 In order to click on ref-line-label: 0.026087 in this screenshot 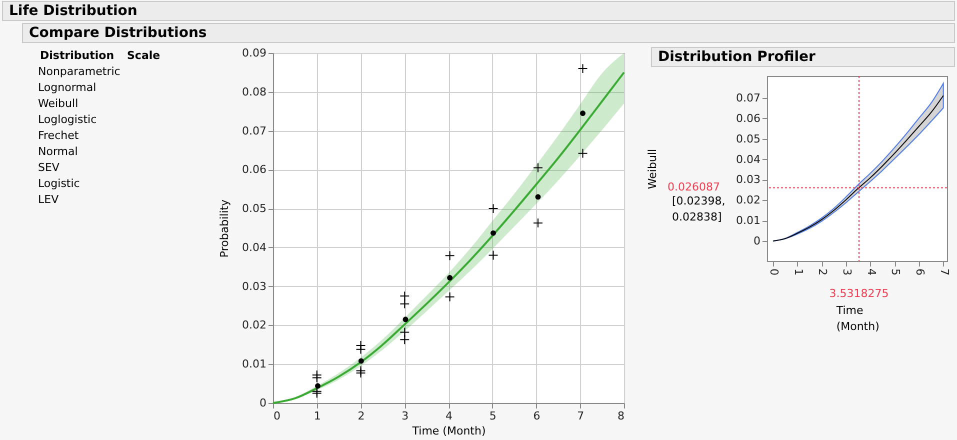, I will do `click(694, 187)`.